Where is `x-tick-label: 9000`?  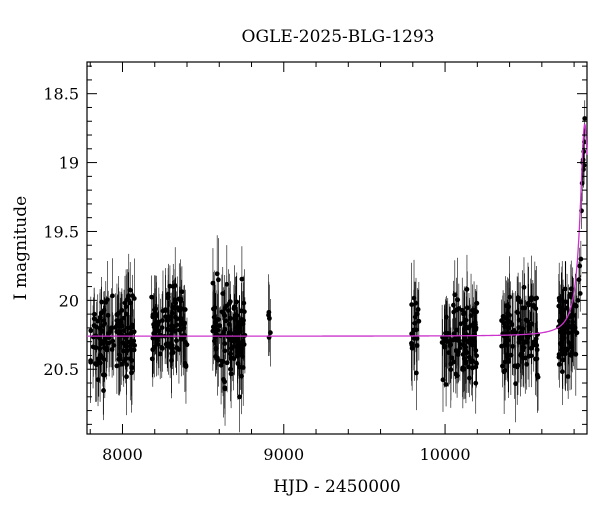 x-tick-label: 9000 is located at coordinates (283, 454).